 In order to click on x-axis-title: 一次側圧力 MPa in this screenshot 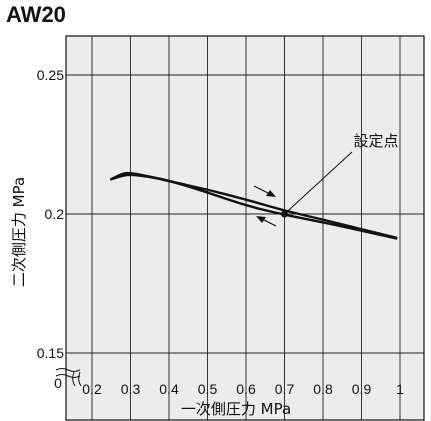, I will do `click(236, 409)`.